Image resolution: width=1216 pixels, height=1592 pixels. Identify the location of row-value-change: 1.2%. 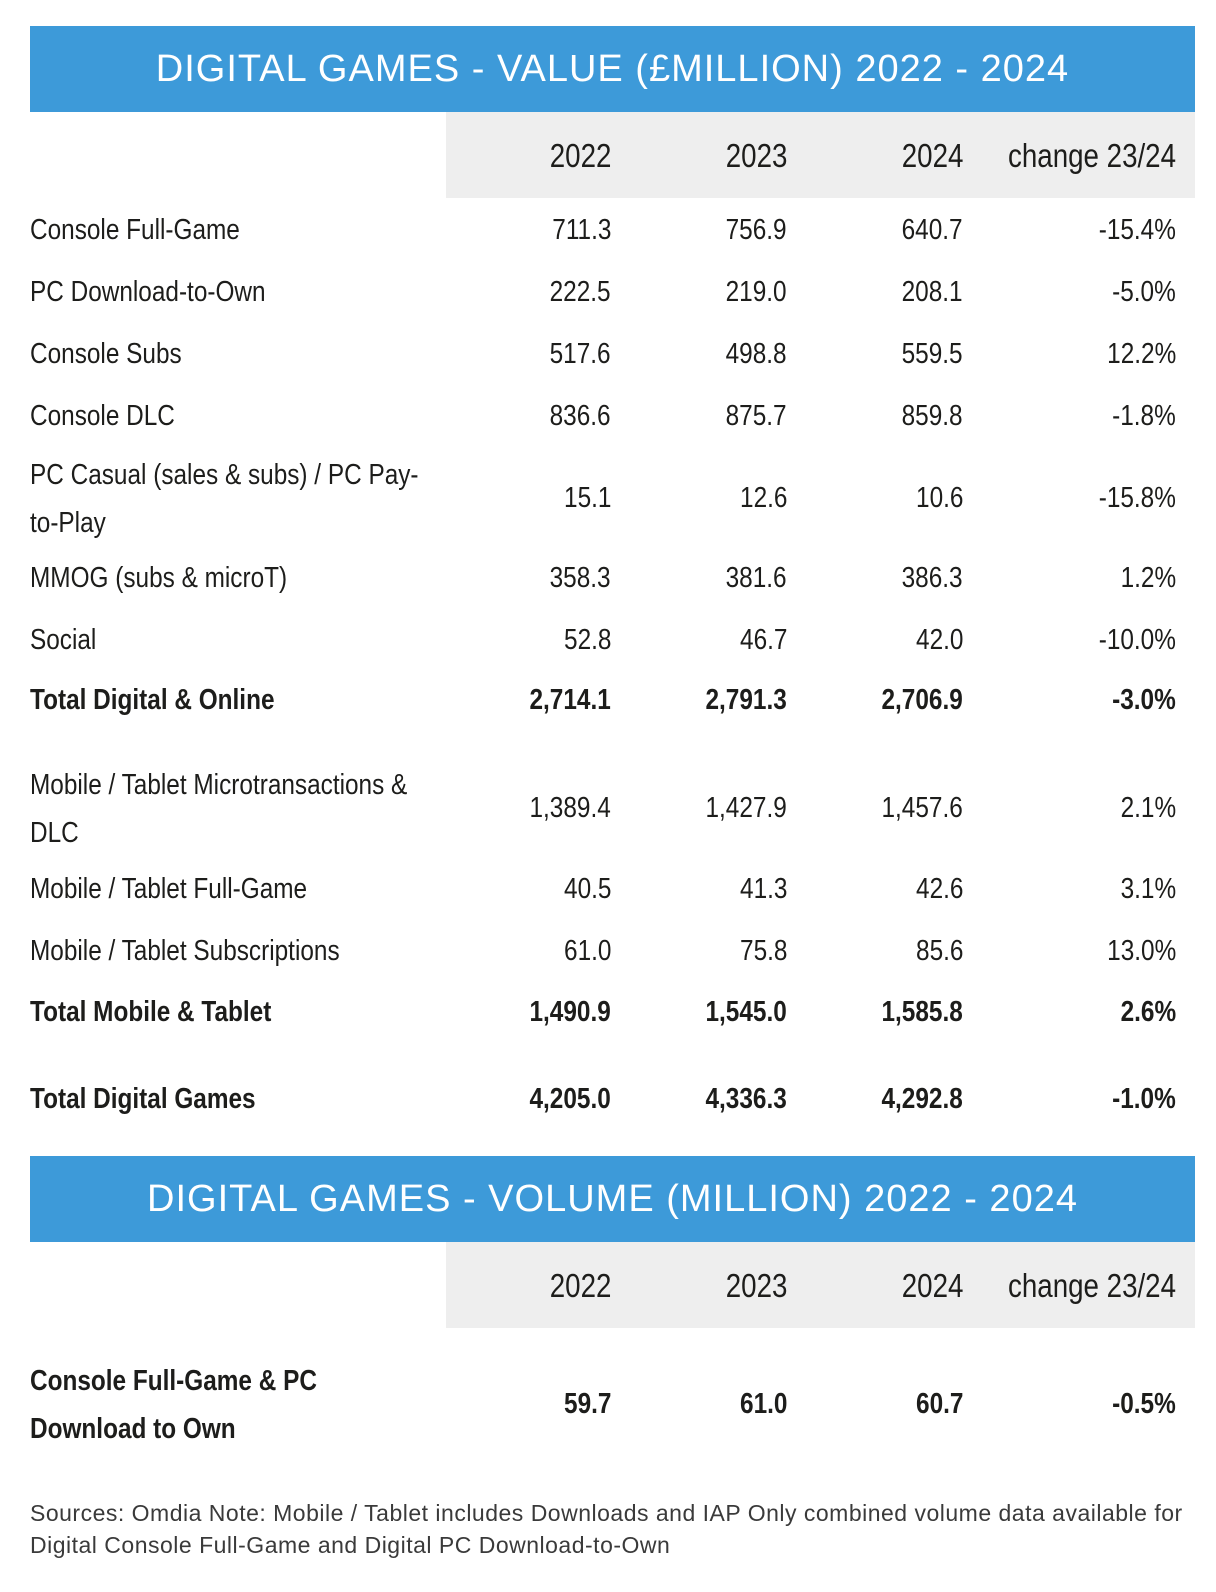
(1148, 578).